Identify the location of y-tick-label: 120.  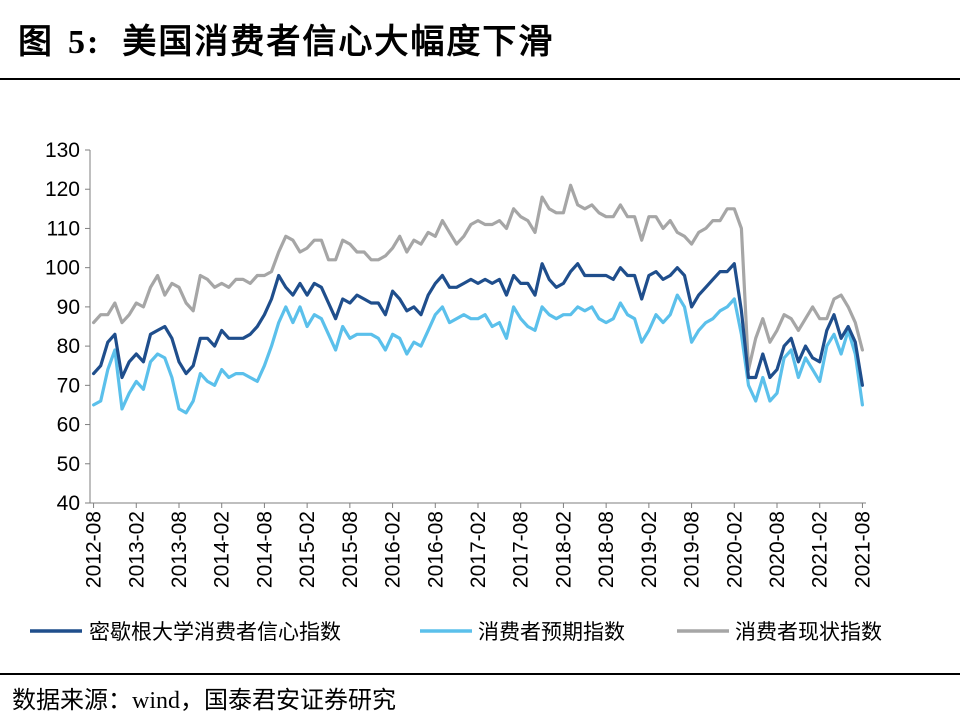
(62, 189).